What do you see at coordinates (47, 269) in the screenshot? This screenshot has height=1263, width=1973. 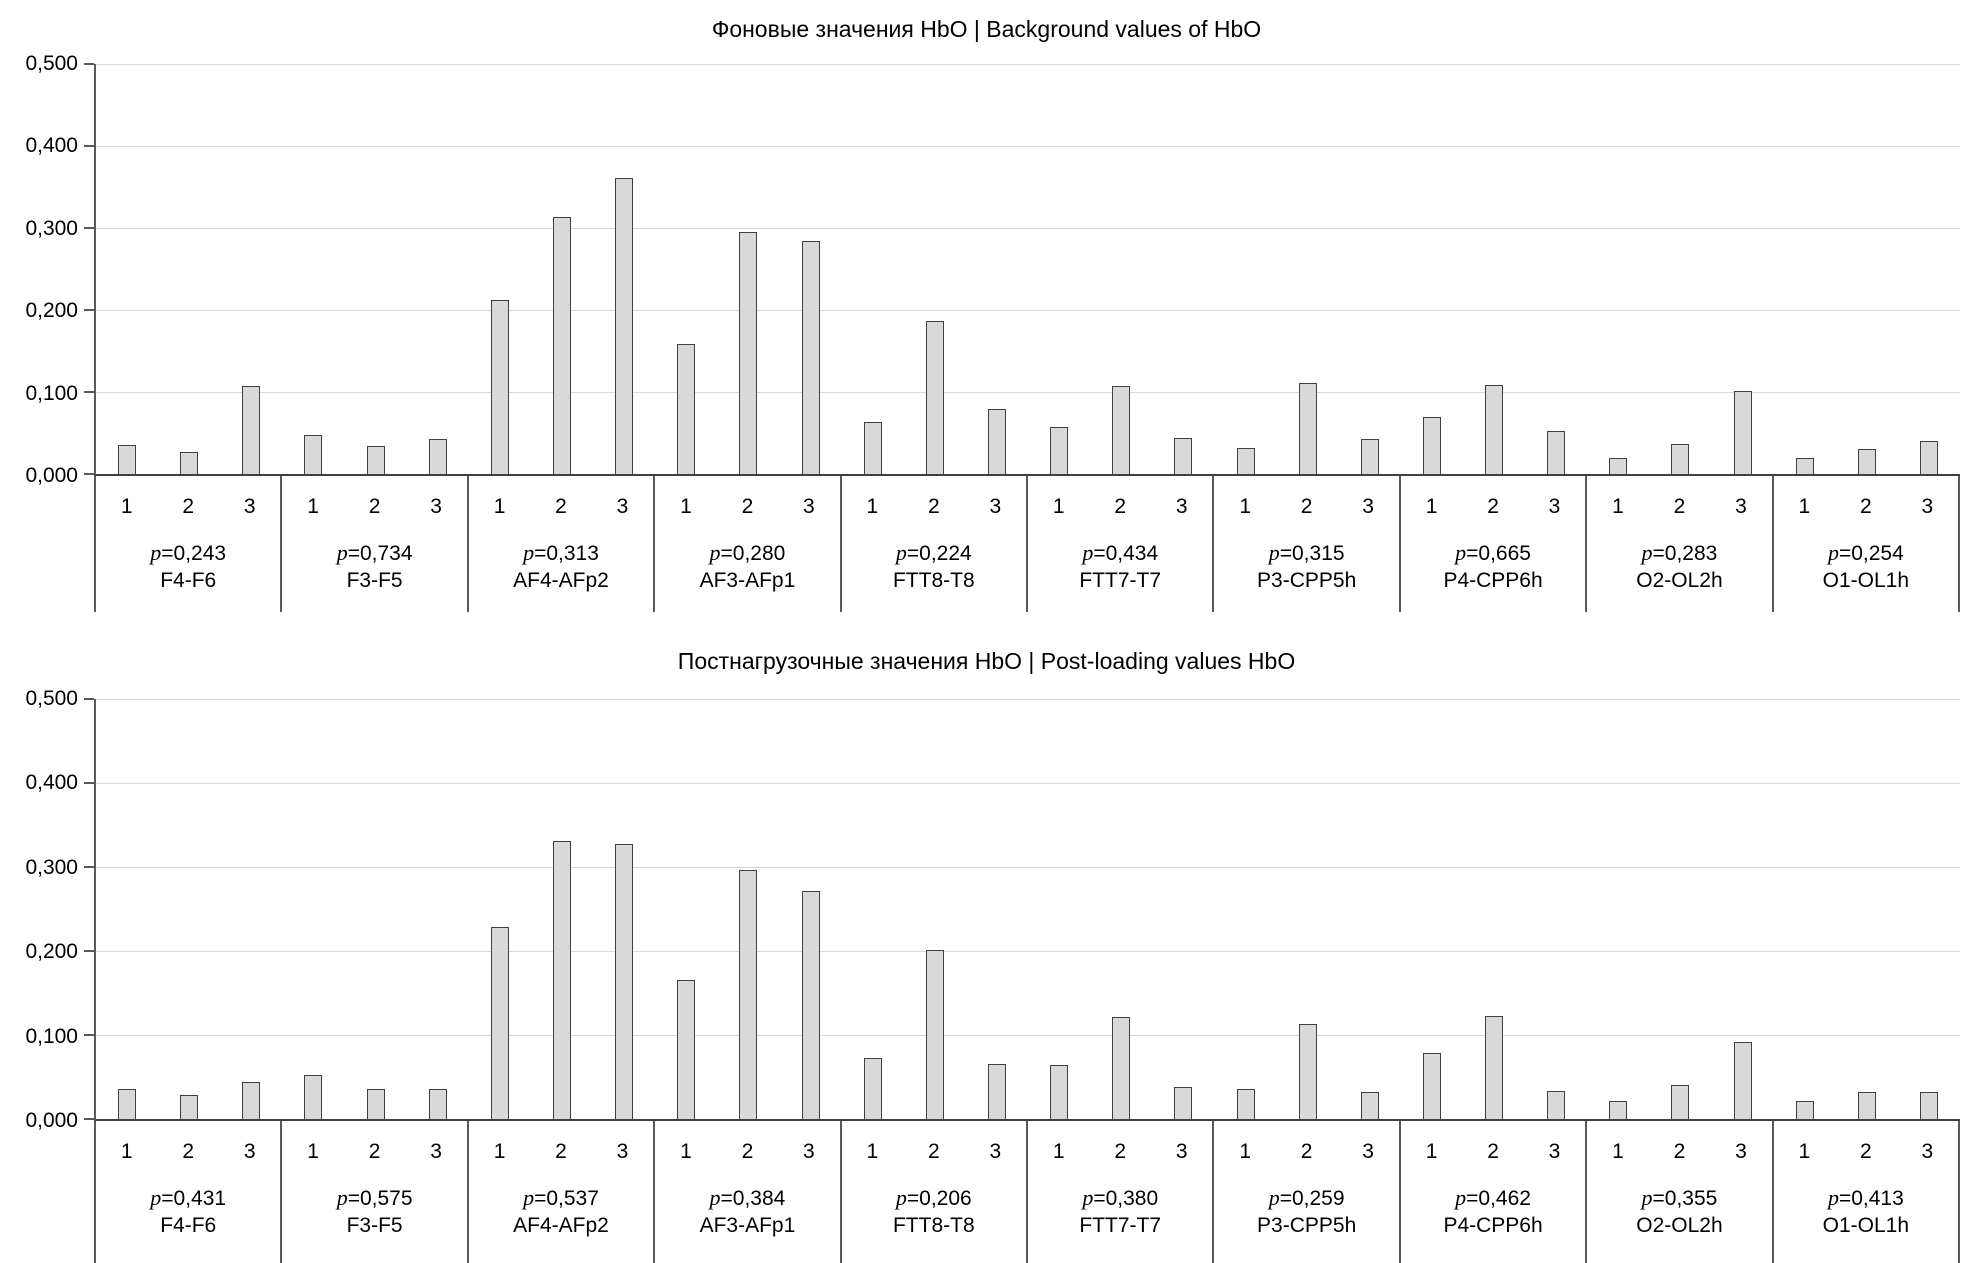 I see `y-axis: 0,500 0,400 0,300 0,200 0,100 0,000` at bounding box center [47, 269].